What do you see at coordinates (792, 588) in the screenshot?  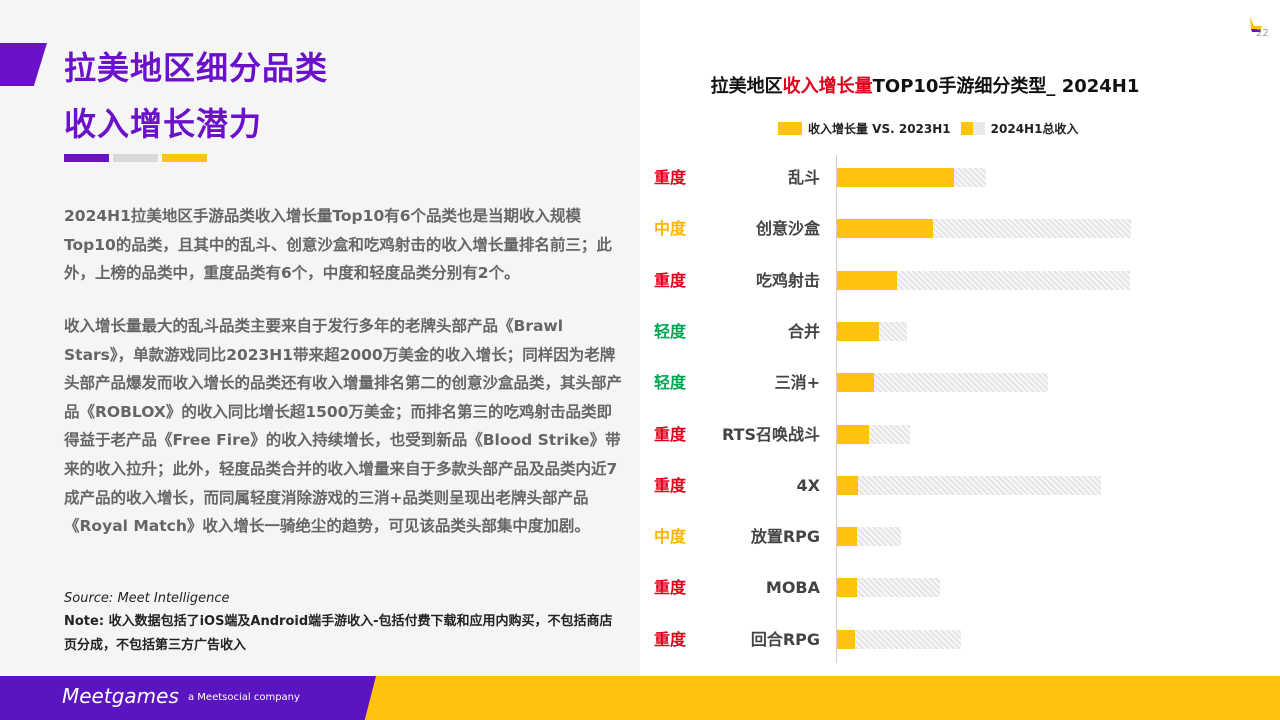 I see `category-label: MOBA` at bounding box center [792, 588].